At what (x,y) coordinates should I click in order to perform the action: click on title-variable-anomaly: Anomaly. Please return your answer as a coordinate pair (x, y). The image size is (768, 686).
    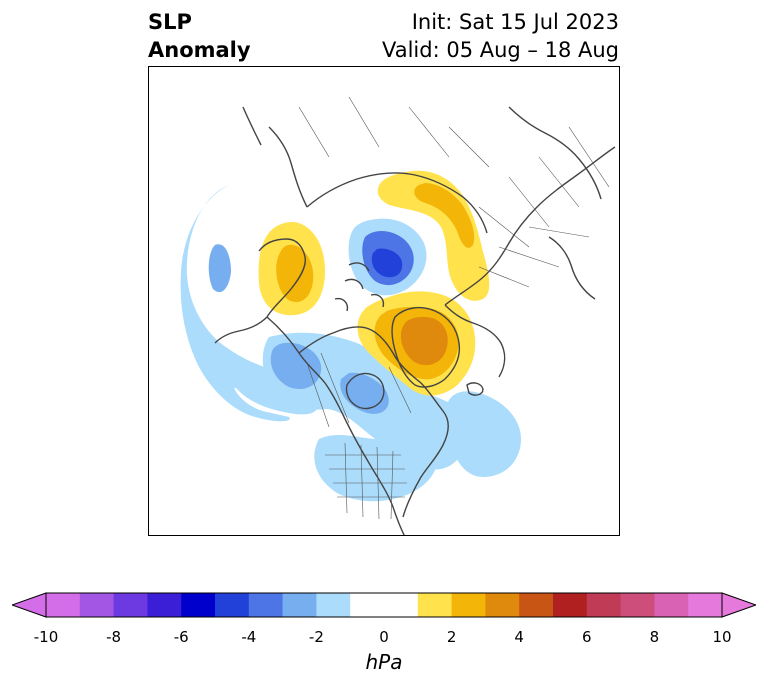
    Looking at the image, I should click on (199, 50).